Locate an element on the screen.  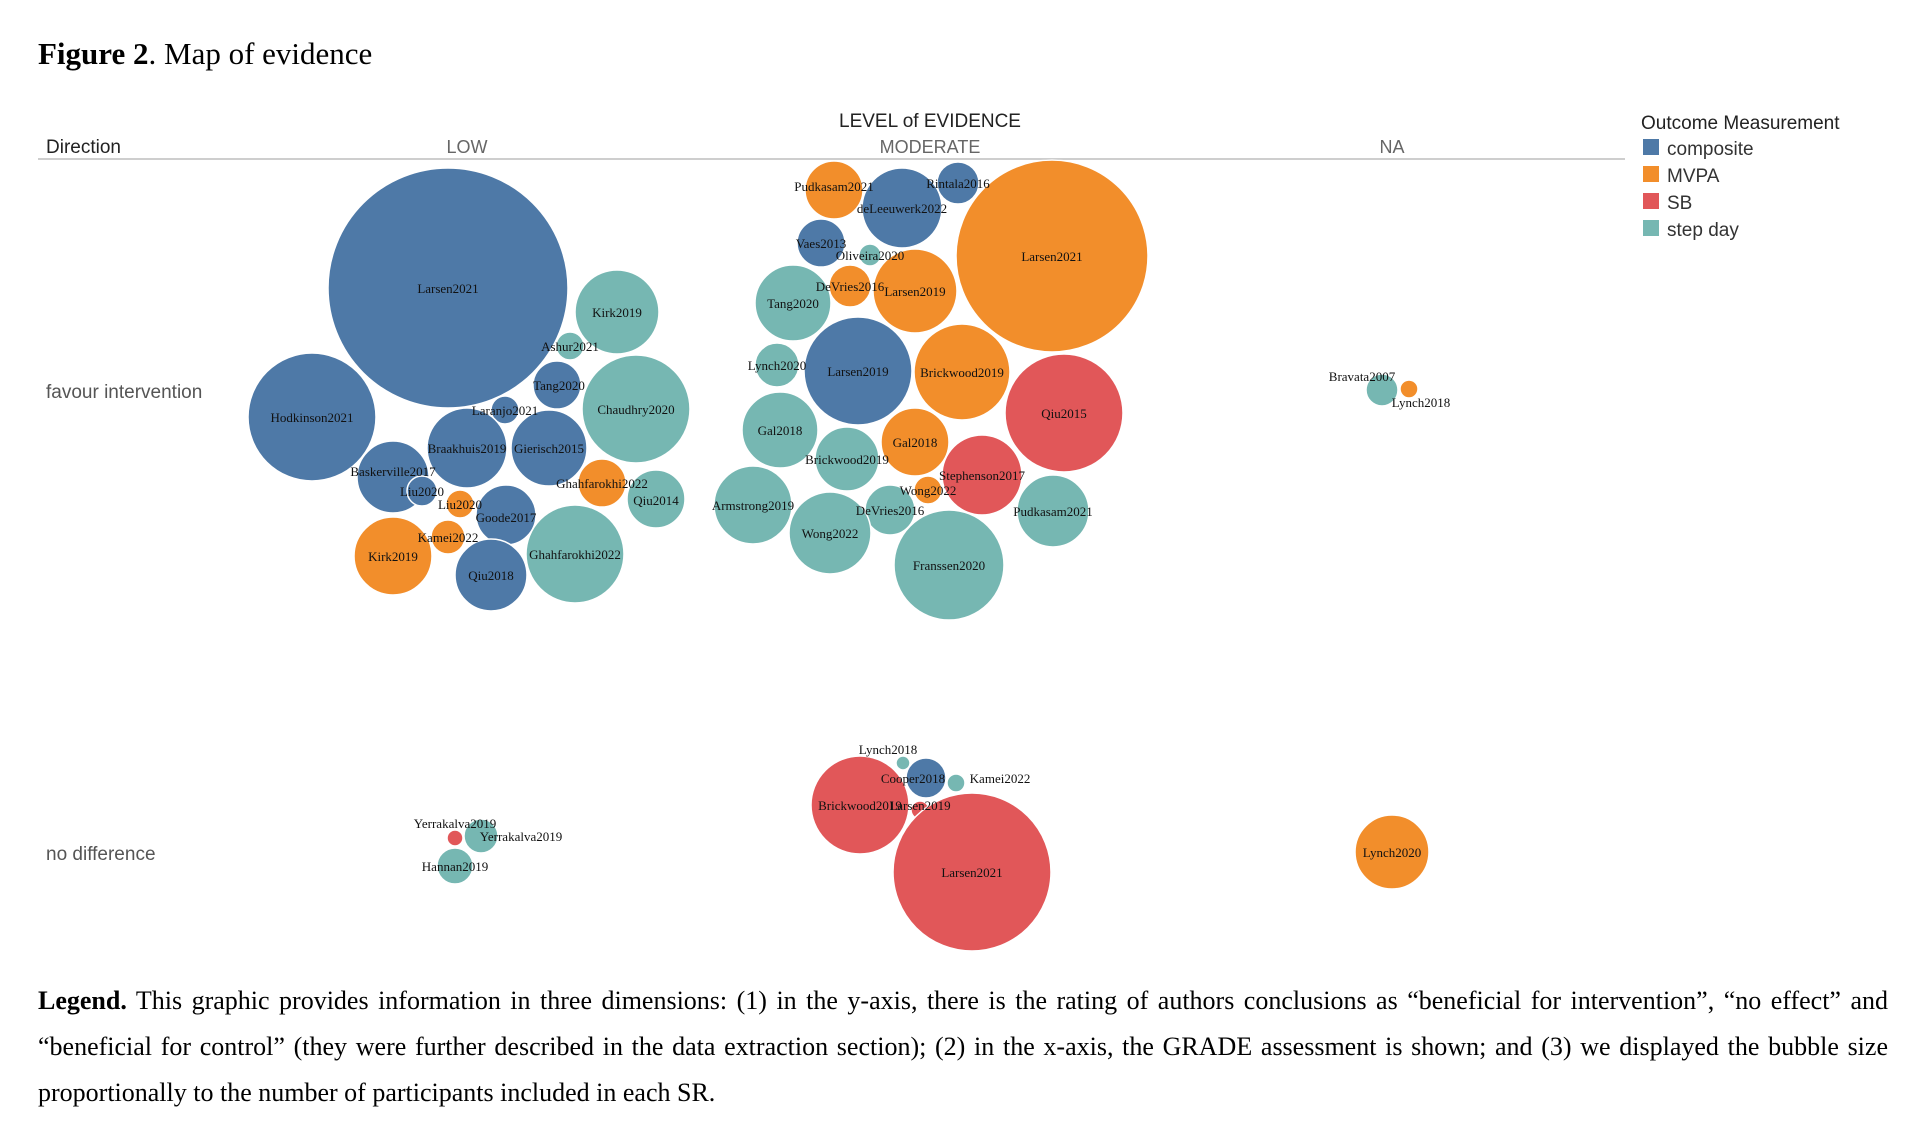
bubble-gal2018-mvpa is located at coordinates (915, 442).